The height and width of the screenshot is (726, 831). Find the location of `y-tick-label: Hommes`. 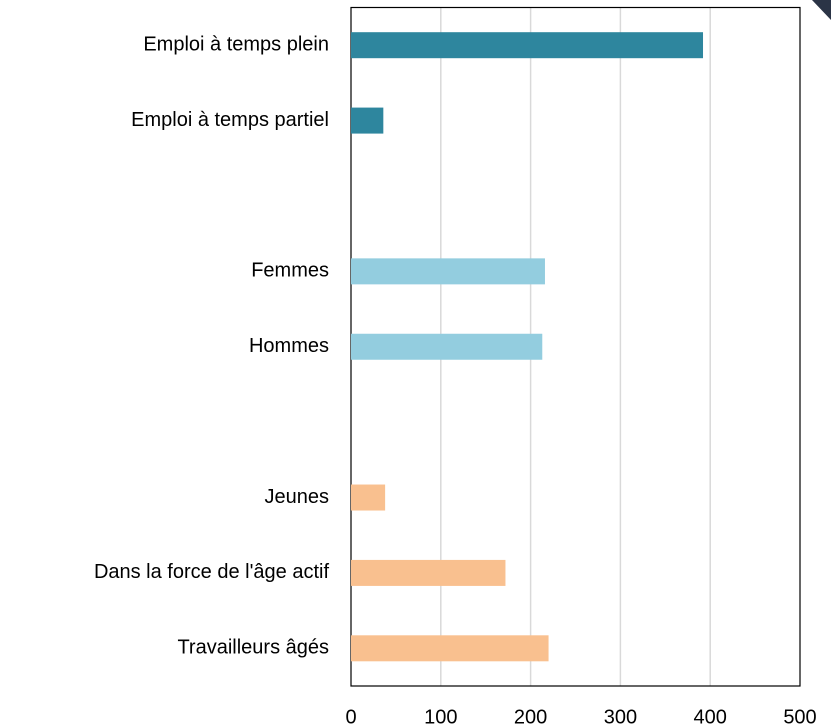

y-tick-label: Hommes is located at coordinates (289, 346).